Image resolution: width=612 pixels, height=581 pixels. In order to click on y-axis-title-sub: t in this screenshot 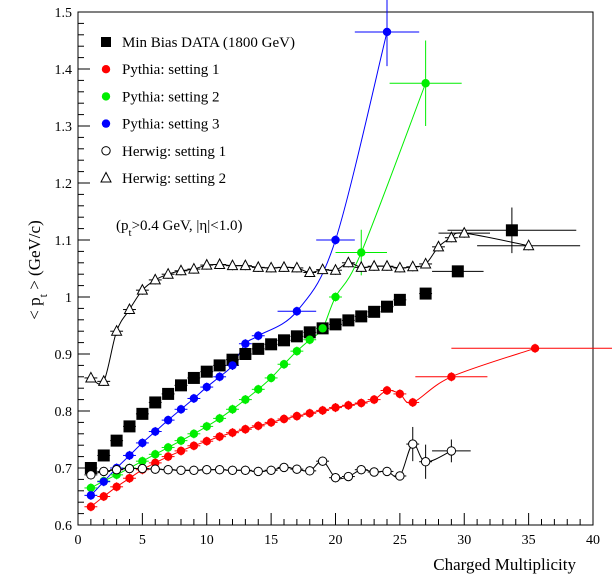, I will do `click(43, 295)`.